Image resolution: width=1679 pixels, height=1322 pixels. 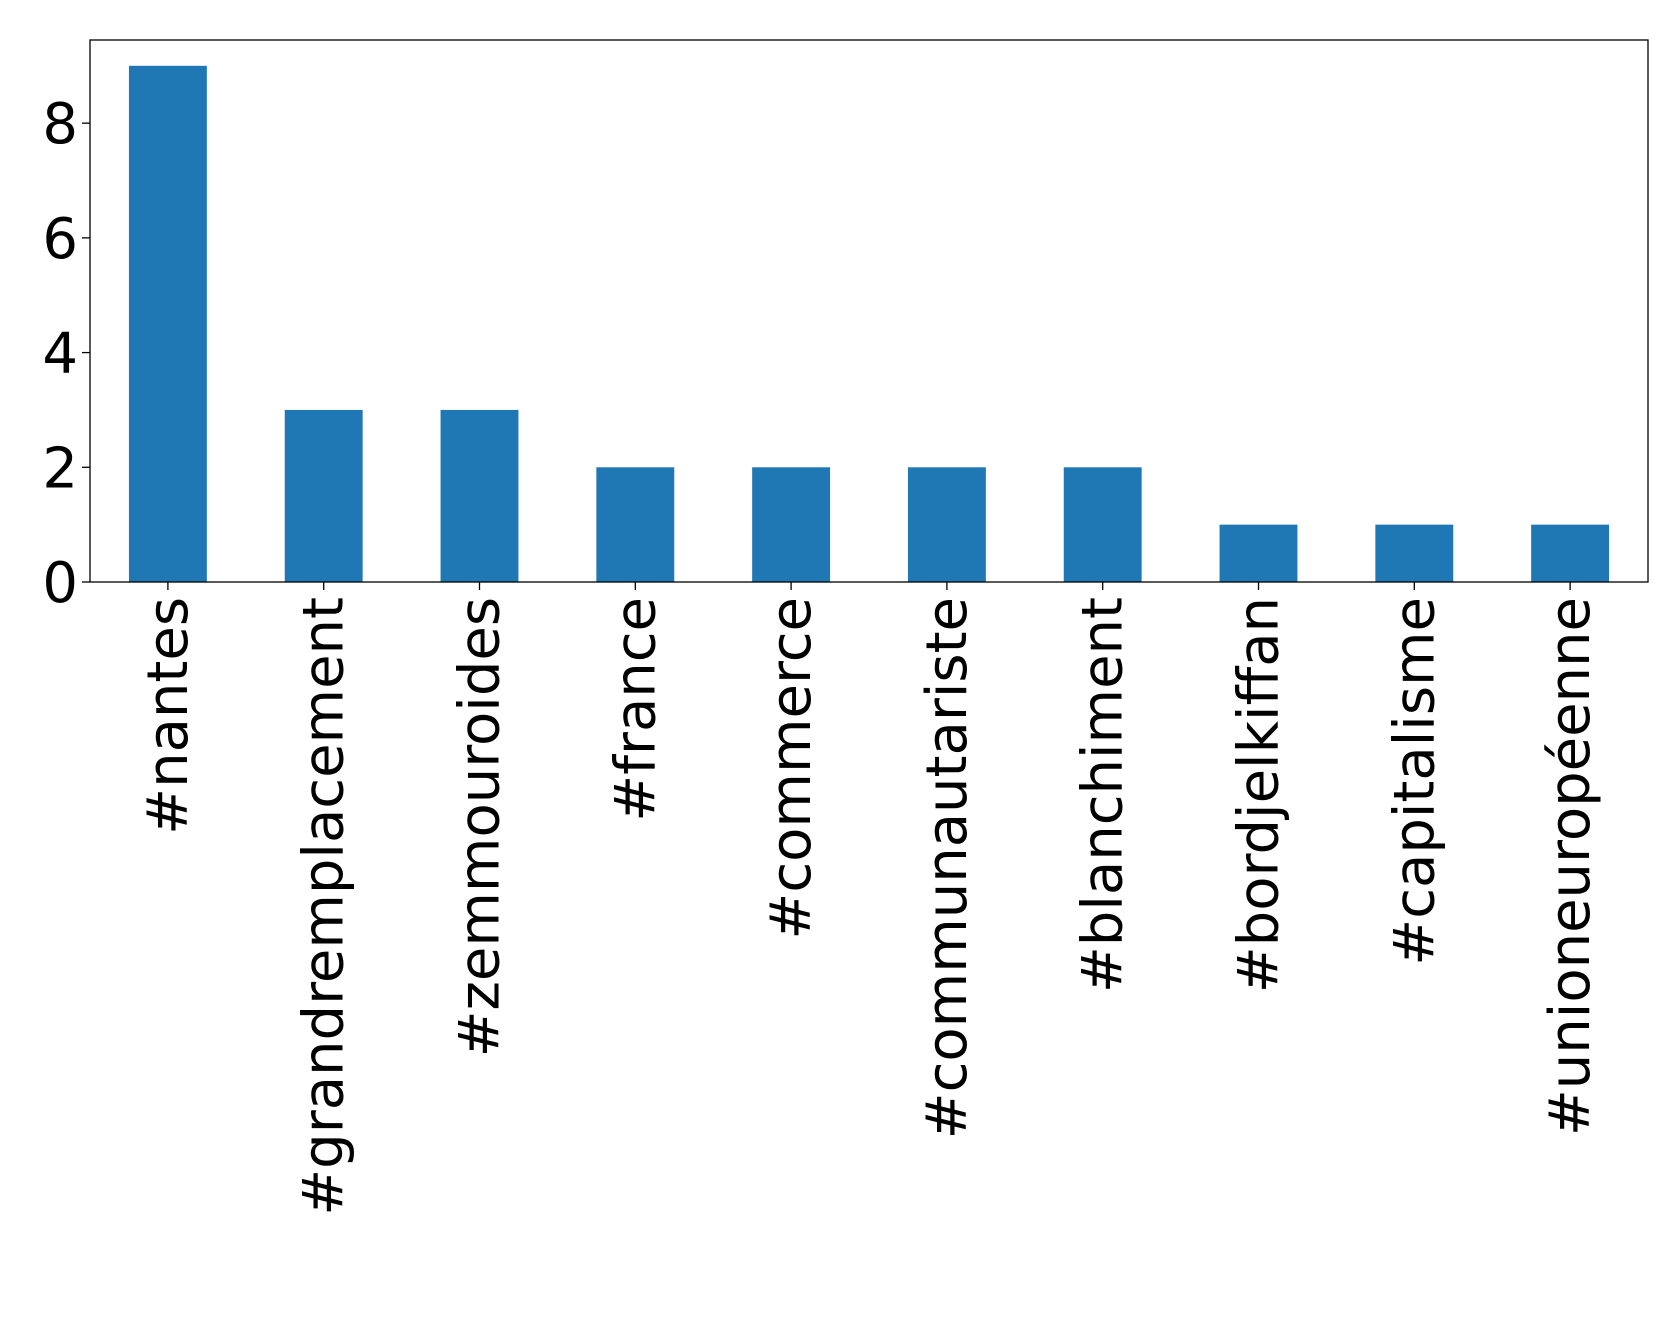 I want to click on x-tick-label: #grandremplacement, so click(x=324, y=906).